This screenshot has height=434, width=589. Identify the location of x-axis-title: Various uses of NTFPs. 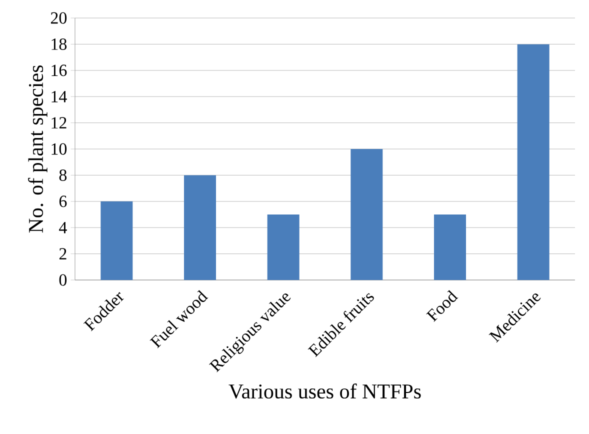
(324, 391).